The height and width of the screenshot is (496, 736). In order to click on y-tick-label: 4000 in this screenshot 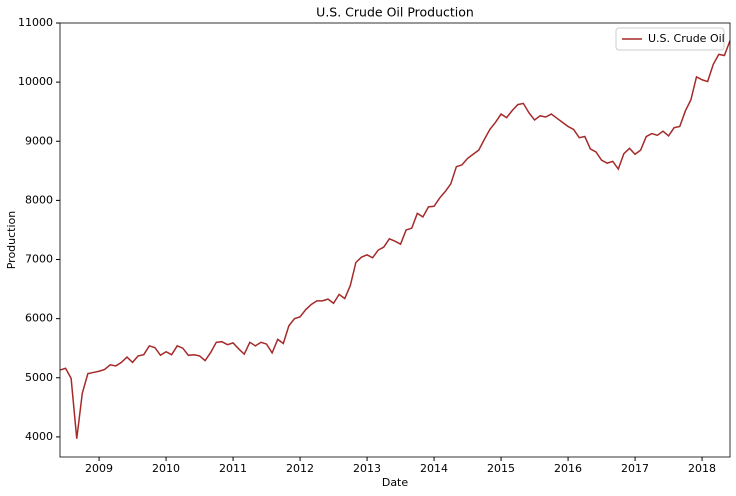, I will do `click(39, 436)`.